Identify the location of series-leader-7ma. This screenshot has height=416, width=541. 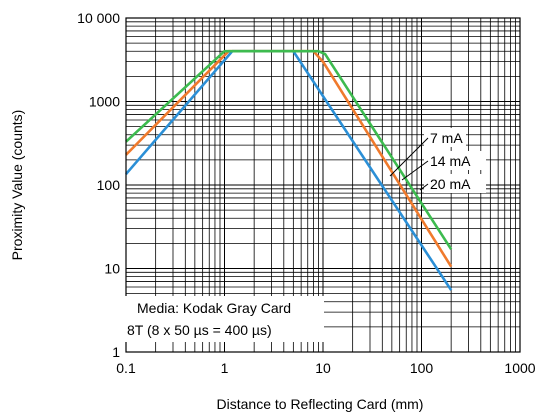
(409, 157).